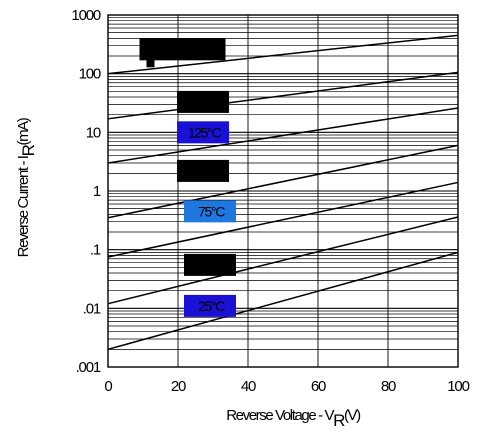 Image resolution: width=482 pixels, height=437 pixels. What do you see at coordinates (178, 386) in the screenshot?
I see `x-tick-label: 20` at bounding box center [178, 386].